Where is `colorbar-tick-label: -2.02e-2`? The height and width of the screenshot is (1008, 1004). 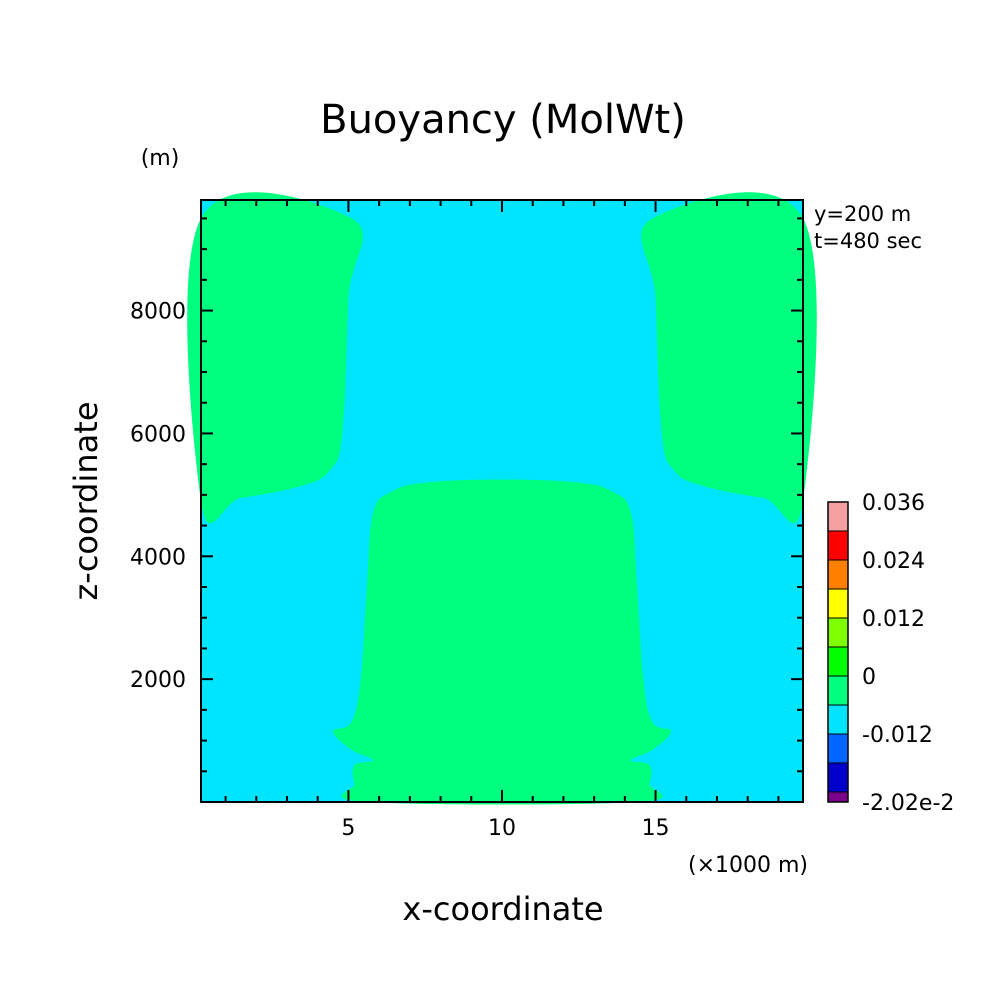 colorbar-tick-label: -2.02e-2 is located at coordinates (908, 803).